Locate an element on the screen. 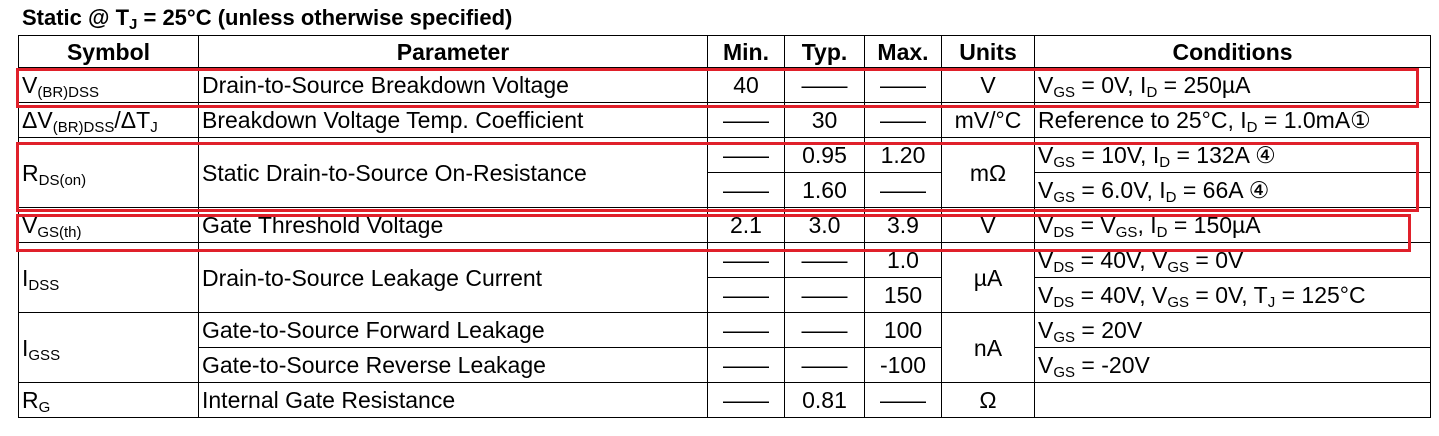 Image resolution: width=1439 pixels, height=436 pixels. max-cell: 1.20 is located at coordinates (903, 155).